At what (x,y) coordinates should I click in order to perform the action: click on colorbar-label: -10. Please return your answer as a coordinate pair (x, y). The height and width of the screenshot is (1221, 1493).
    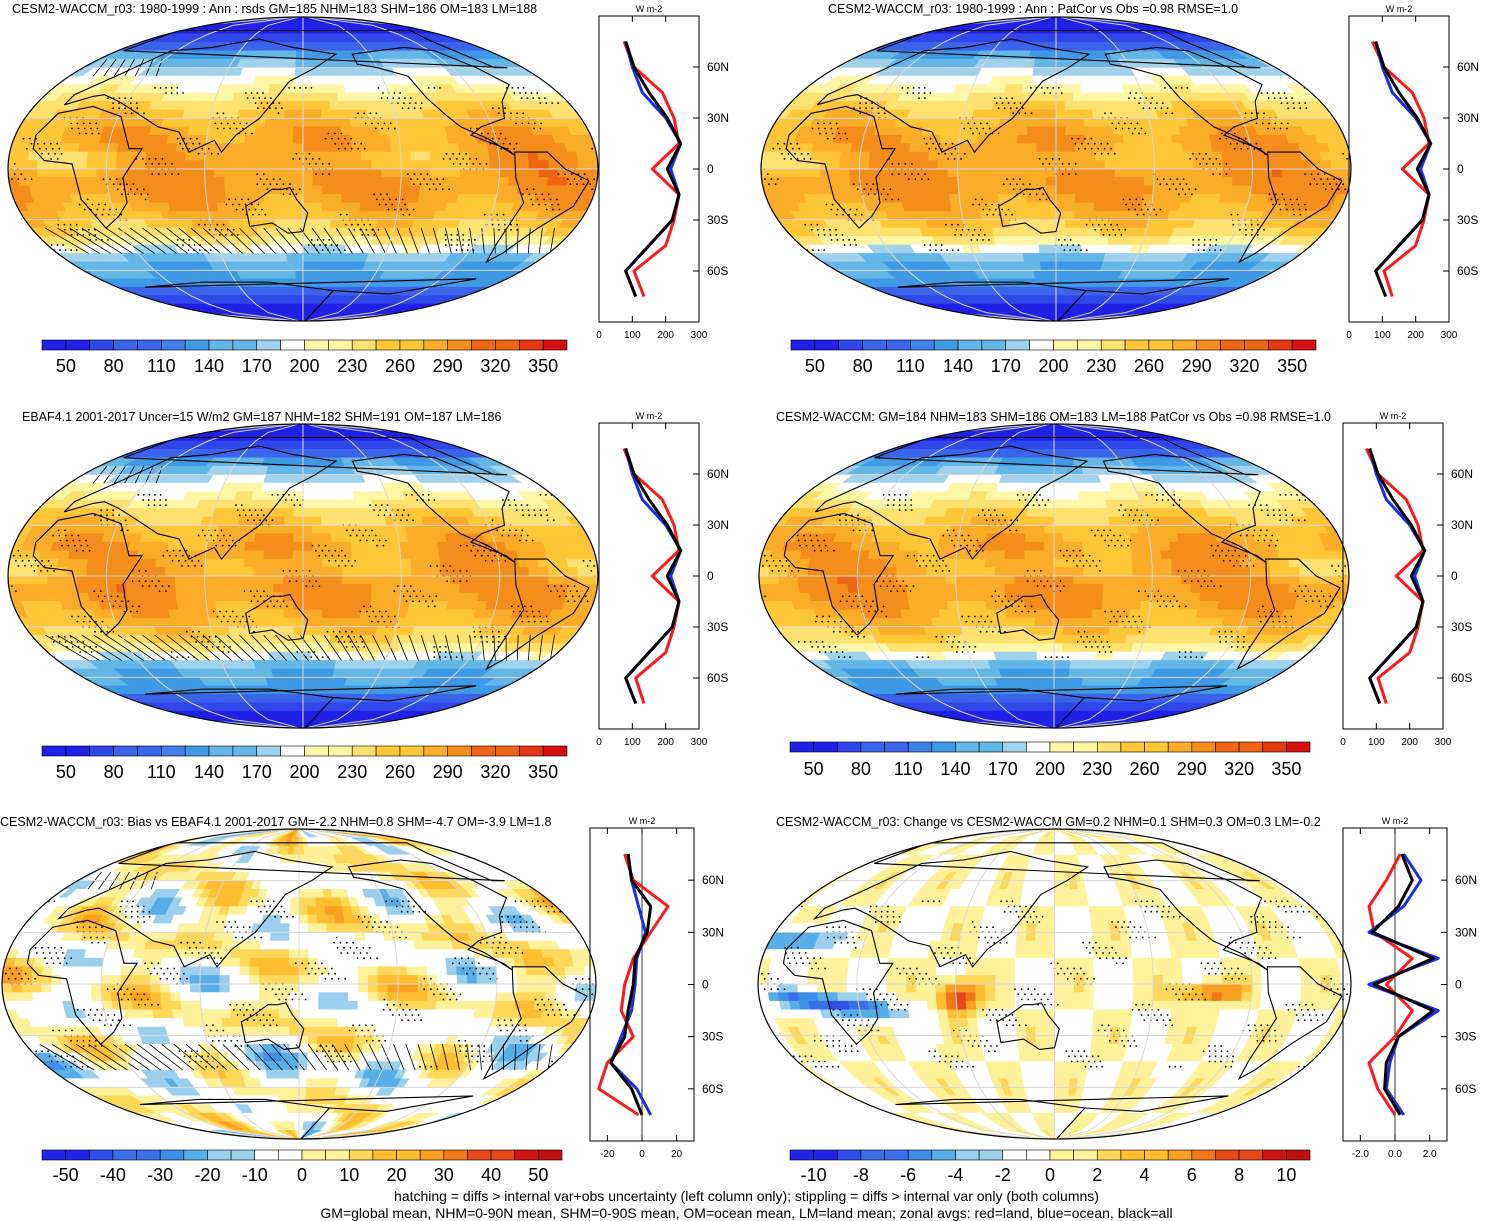
    Looking at the image, I should click on (255, 1175).